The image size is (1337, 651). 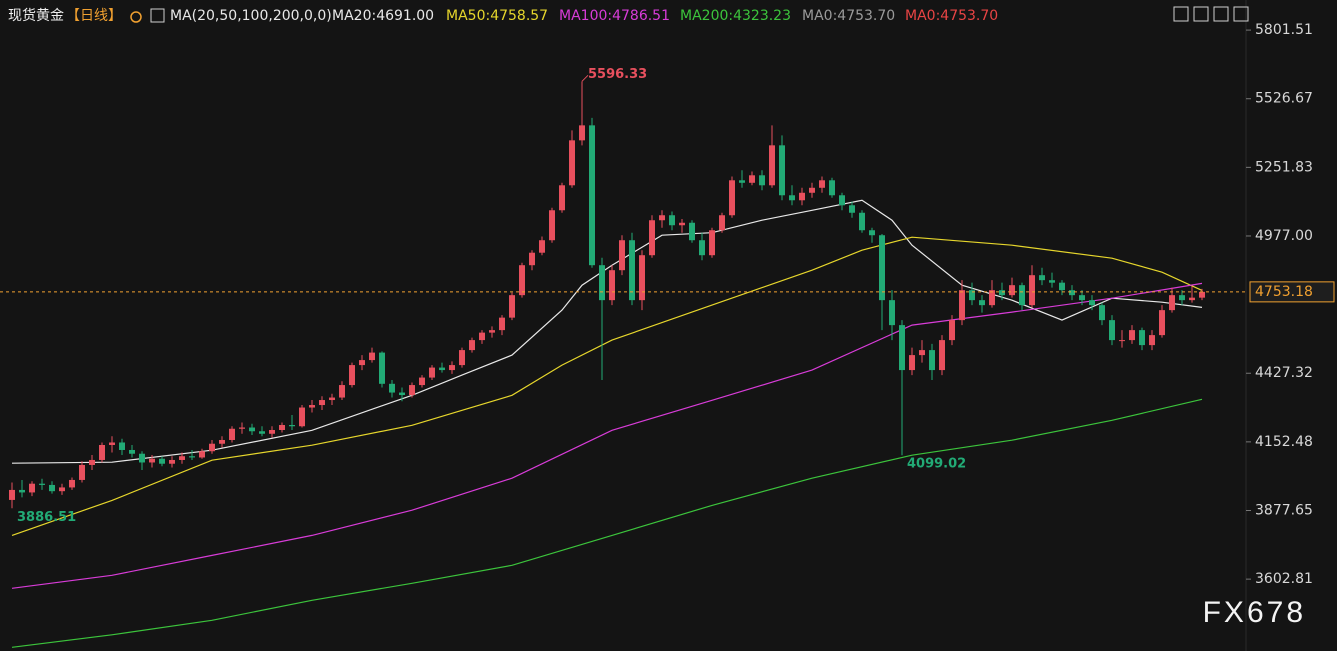 What do you see at coordinates (1284, 167) in the screenshot?
I see `y-tick-label: 5251.83` at bounding box center [1284, 167].